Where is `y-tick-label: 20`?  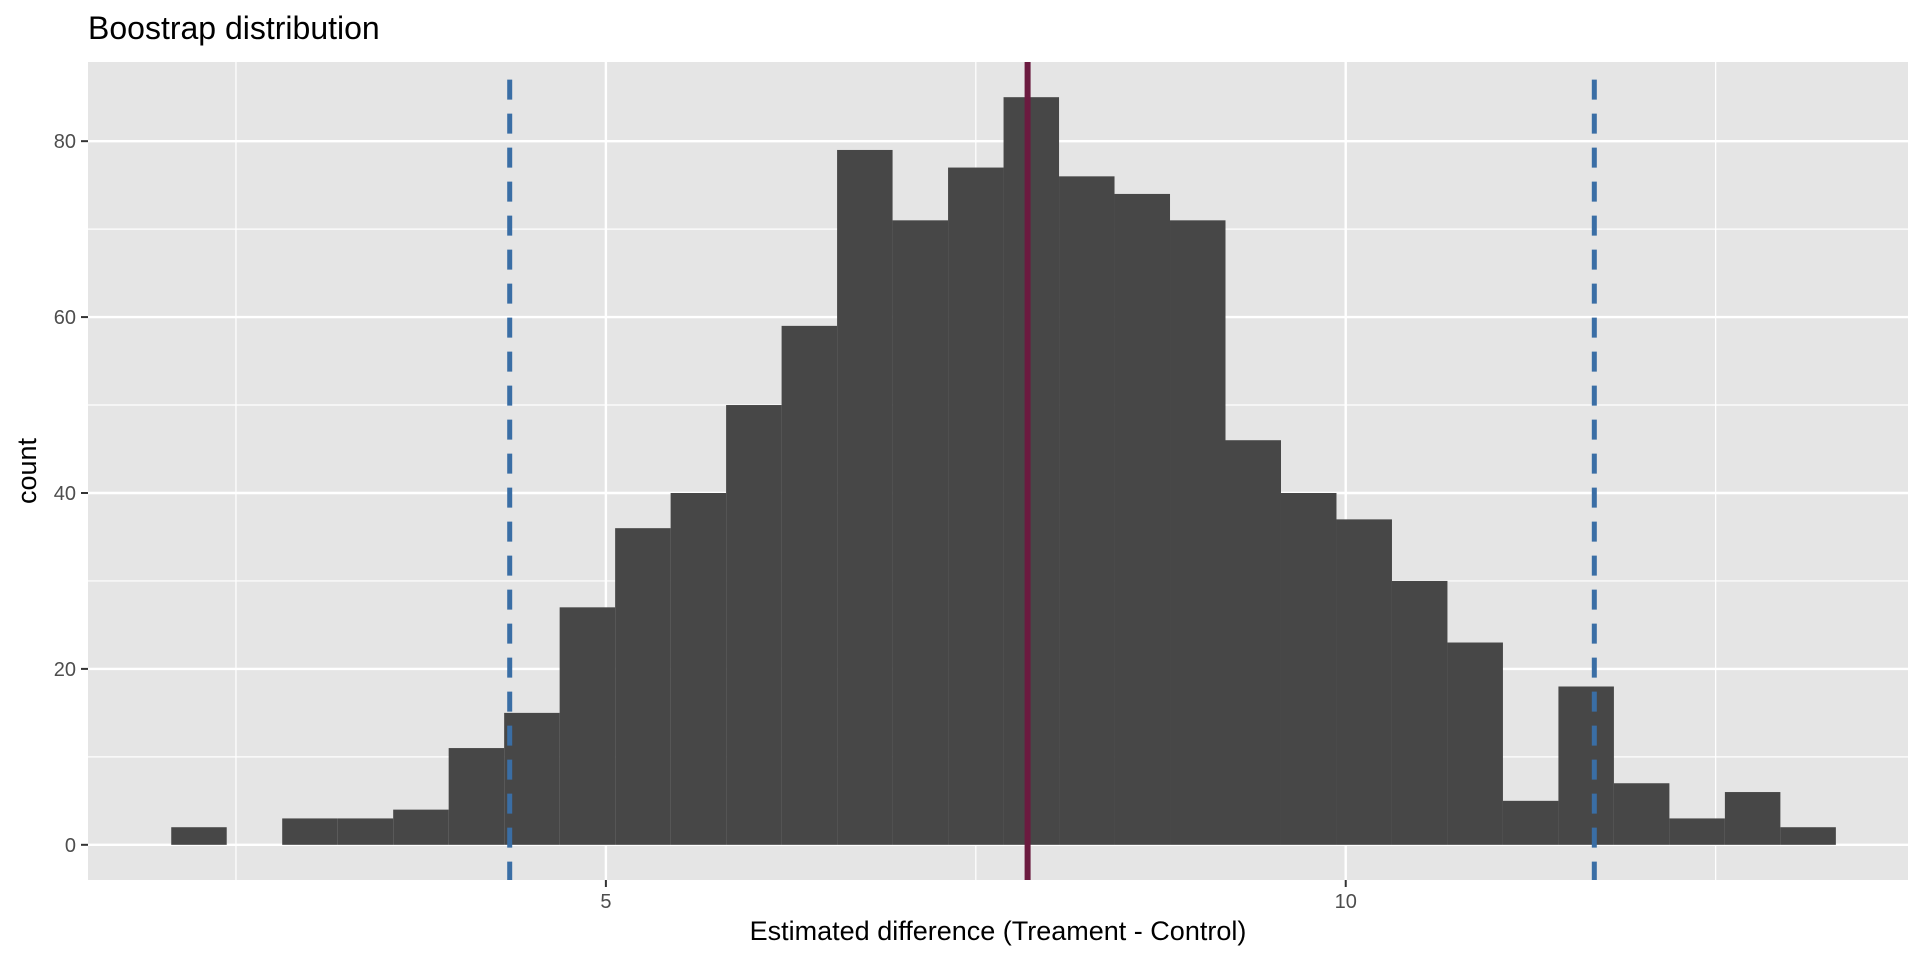
y-tick-label: 20 is located at coordinates (65, 670).